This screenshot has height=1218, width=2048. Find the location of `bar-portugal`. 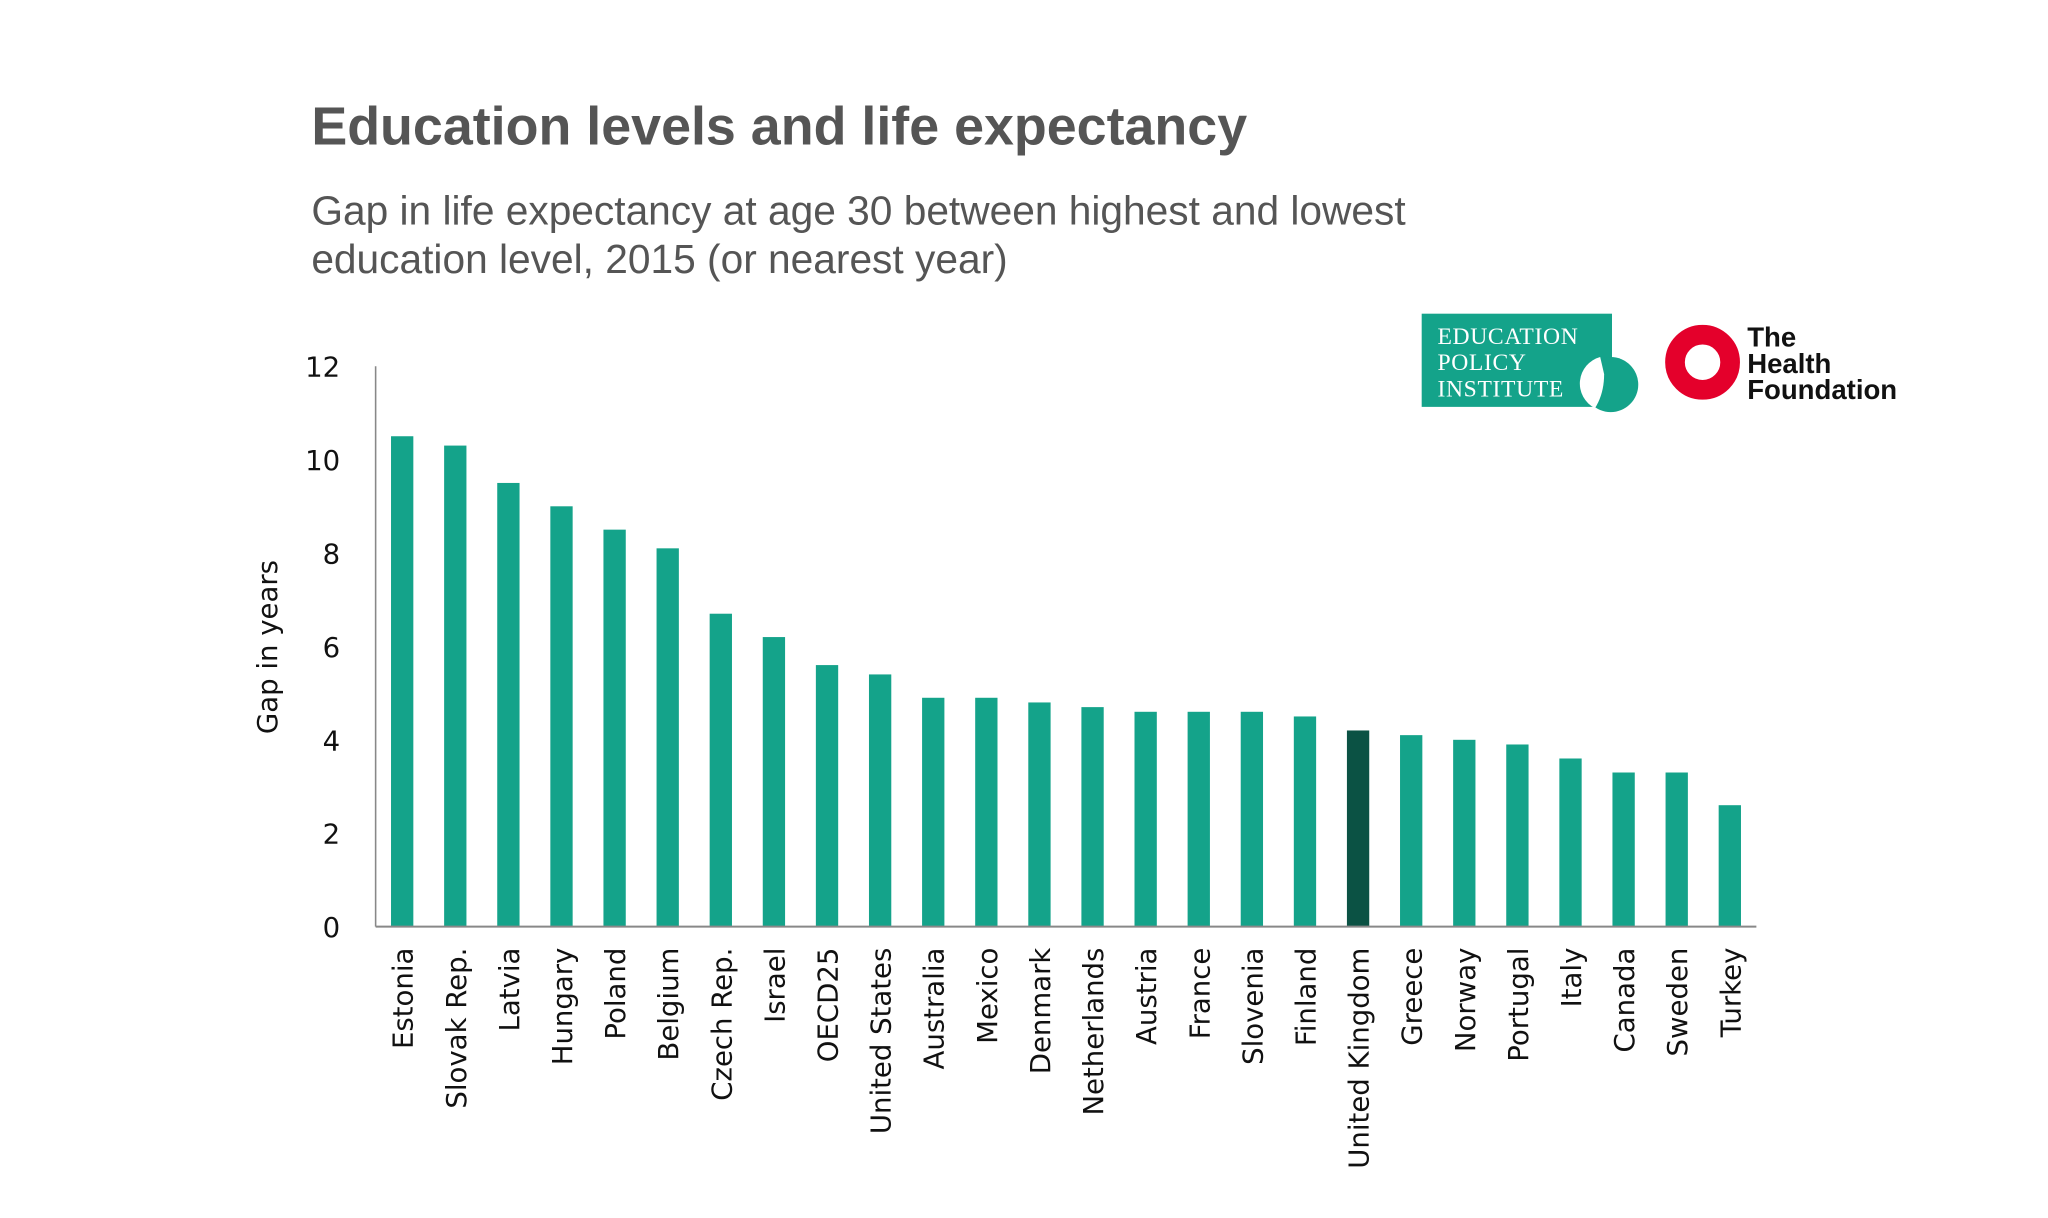

bar-portugal is located at coordinates (1517, 835).